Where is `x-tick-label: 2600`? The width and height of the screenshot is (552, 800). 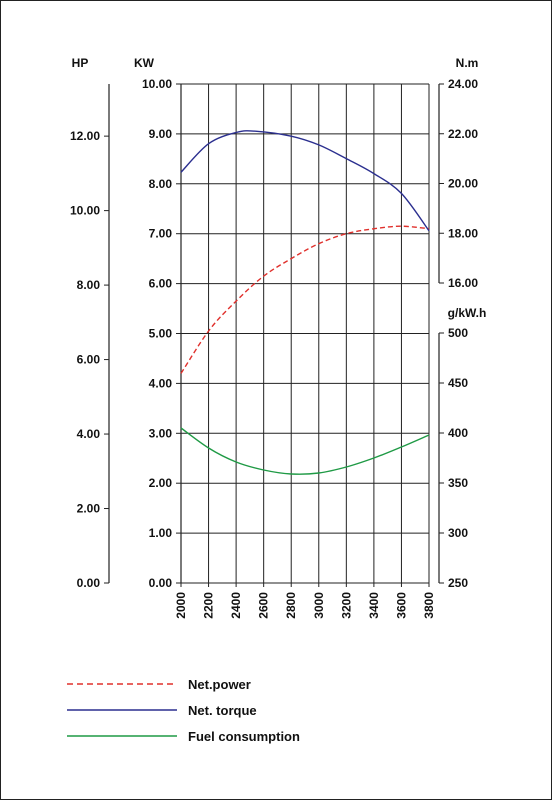 x-tick-label: 2600 is located at coordinates (264, 605).